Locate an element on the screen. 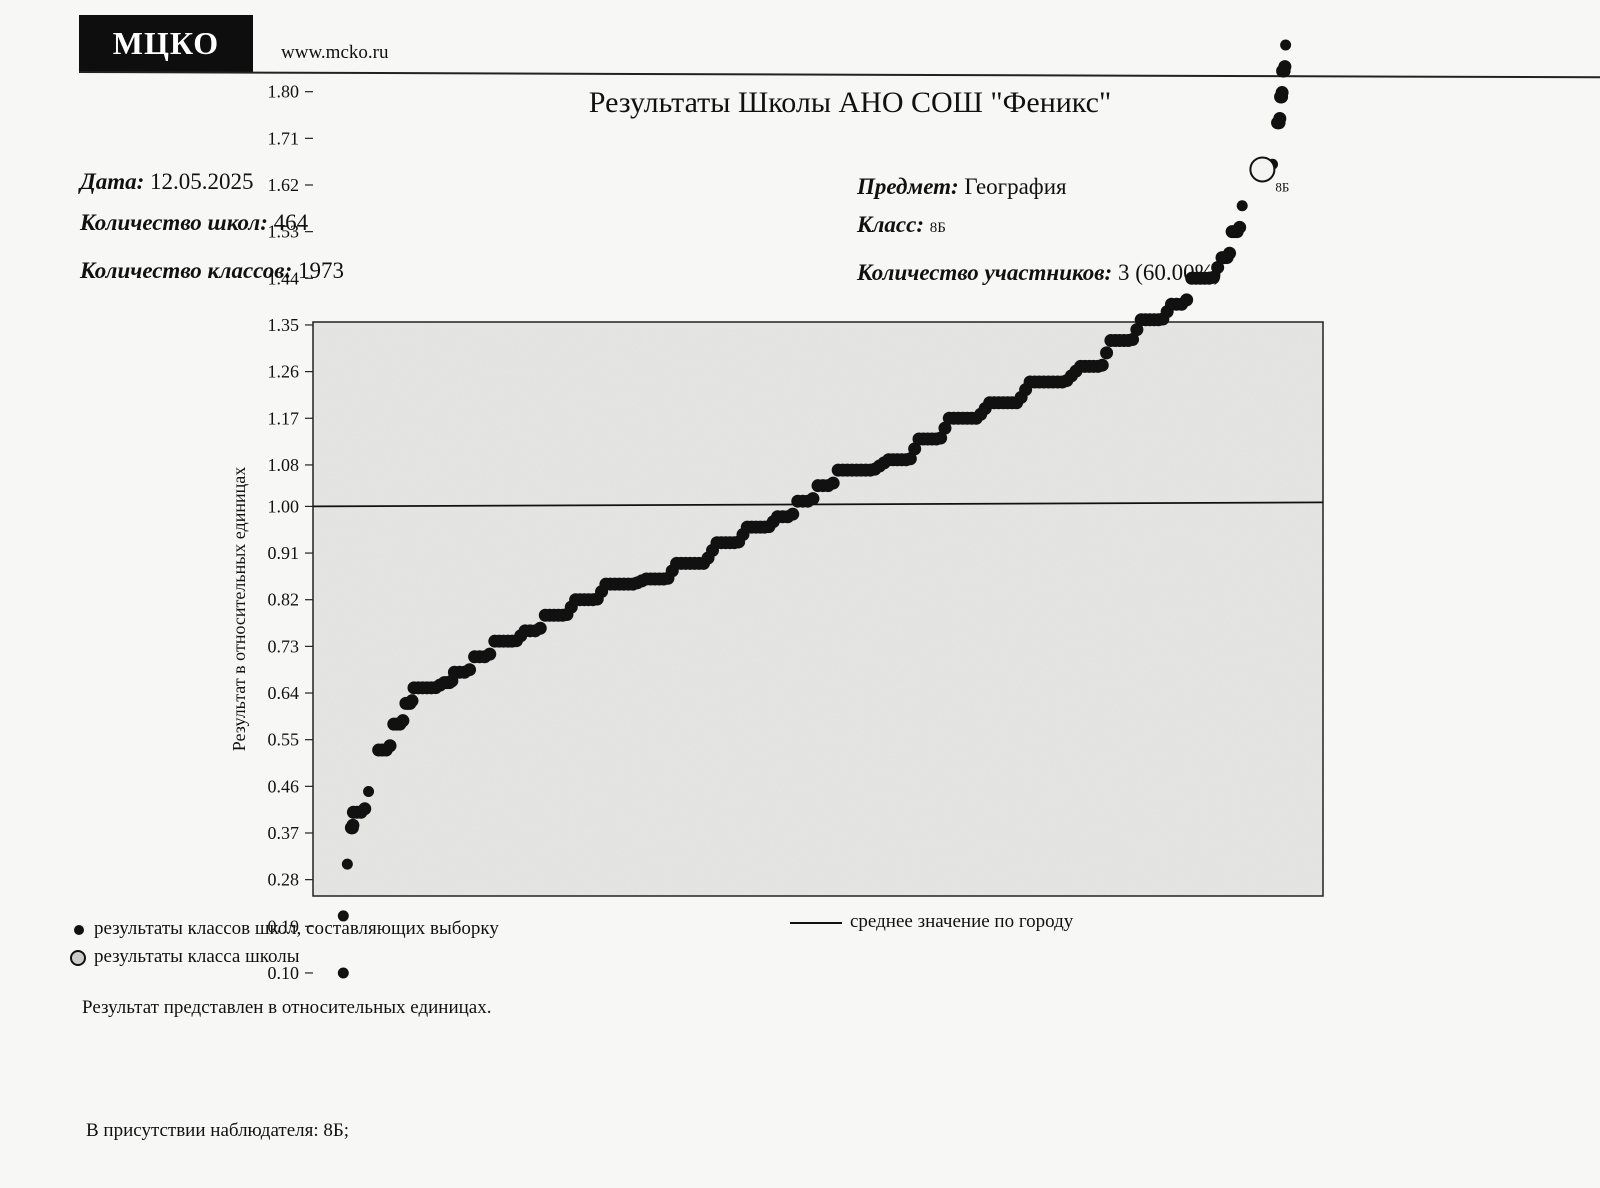 Image resolution: width=1600 pixels, height=1188 pixels. schools-value: 464 is located at coordinates (291, 222).